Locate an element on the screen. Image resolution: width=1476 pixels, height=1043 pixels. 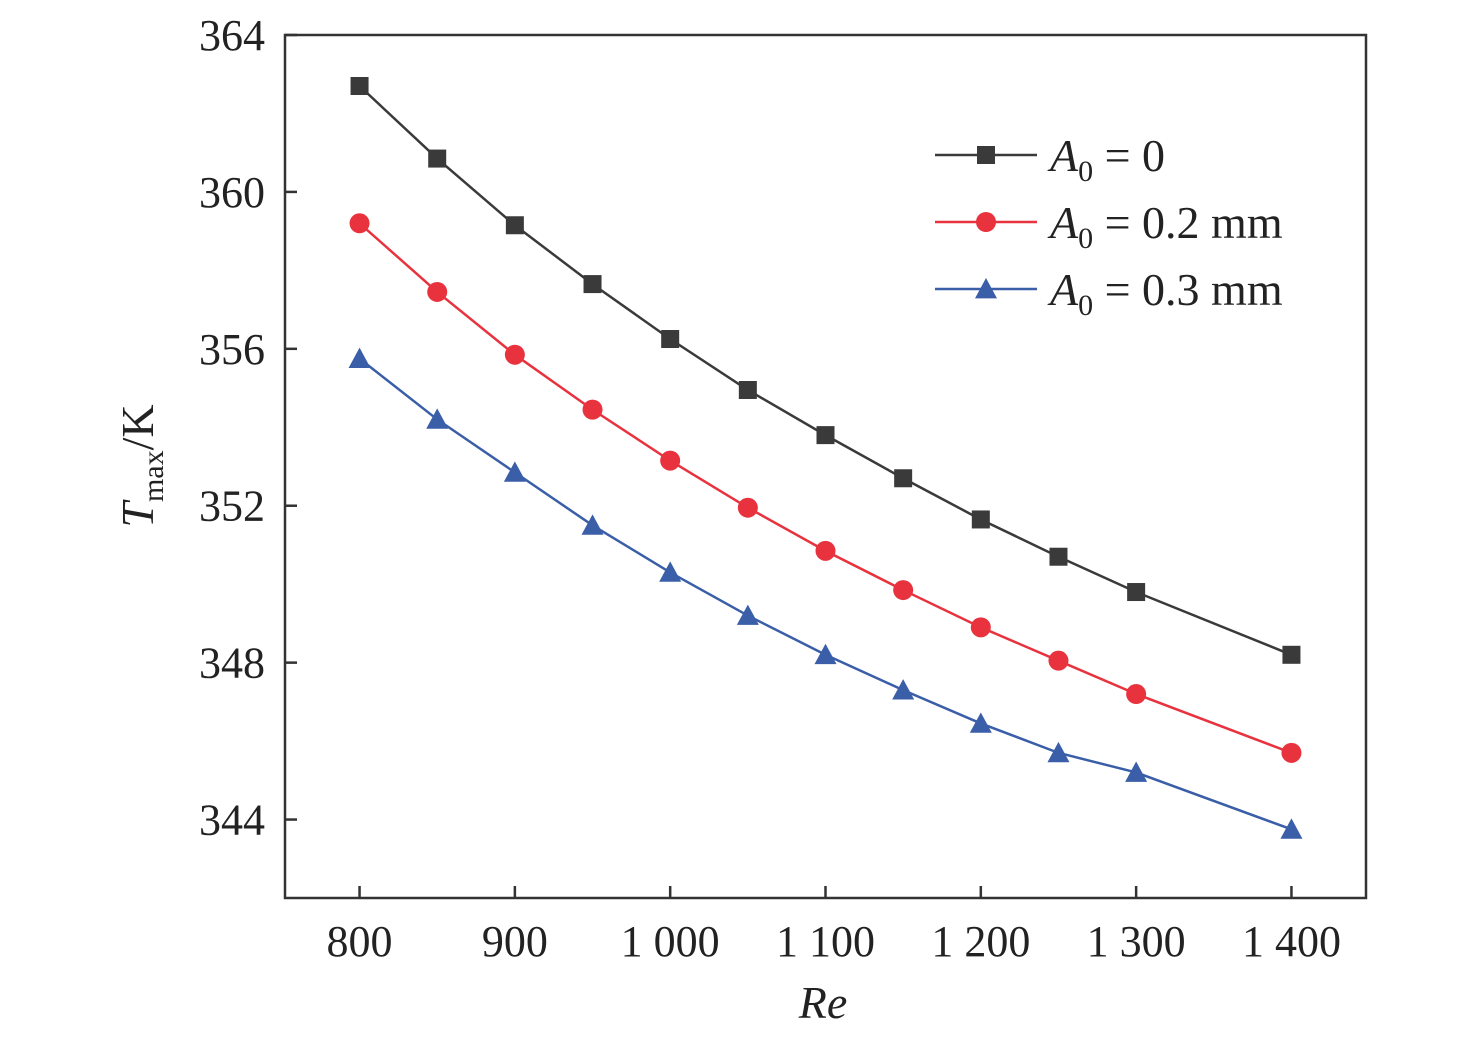
x-tick-label: 1 300 is located at coordinates (1136, 941).